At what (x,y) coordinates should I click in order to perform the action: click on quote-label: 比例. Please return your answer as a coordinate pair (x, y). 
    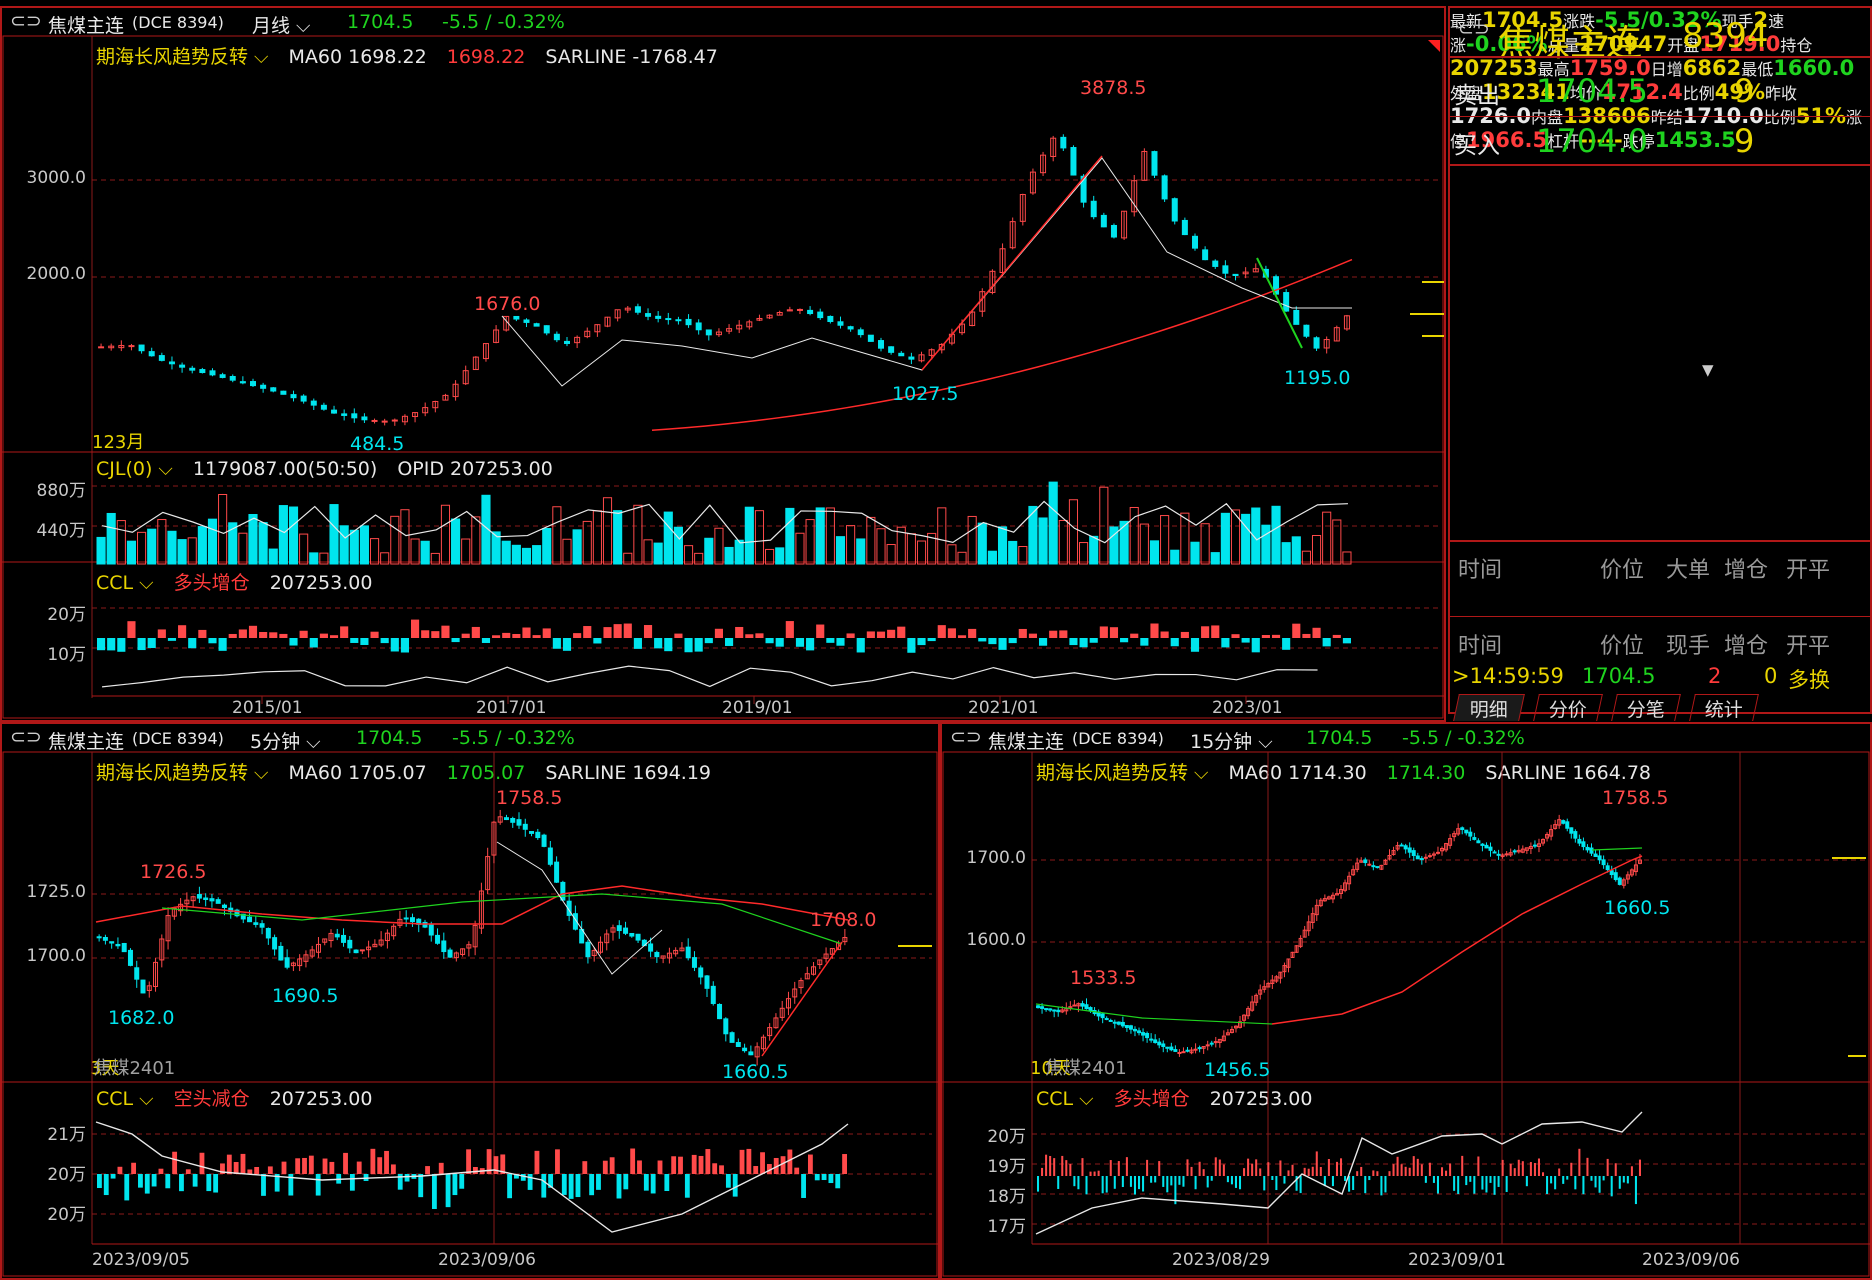
    Looking at the image, I should click on (1779, 117).